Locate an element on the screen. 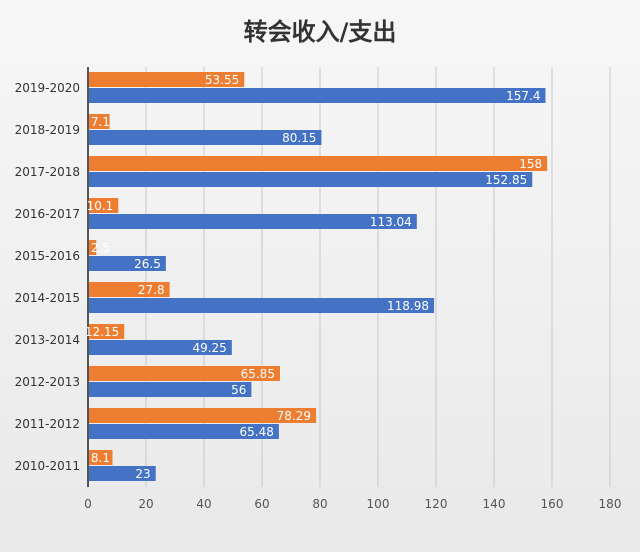 This screenshot has height=552, width=640. y-tick-label: 2017-2018 is located at coordinates (47, 172).